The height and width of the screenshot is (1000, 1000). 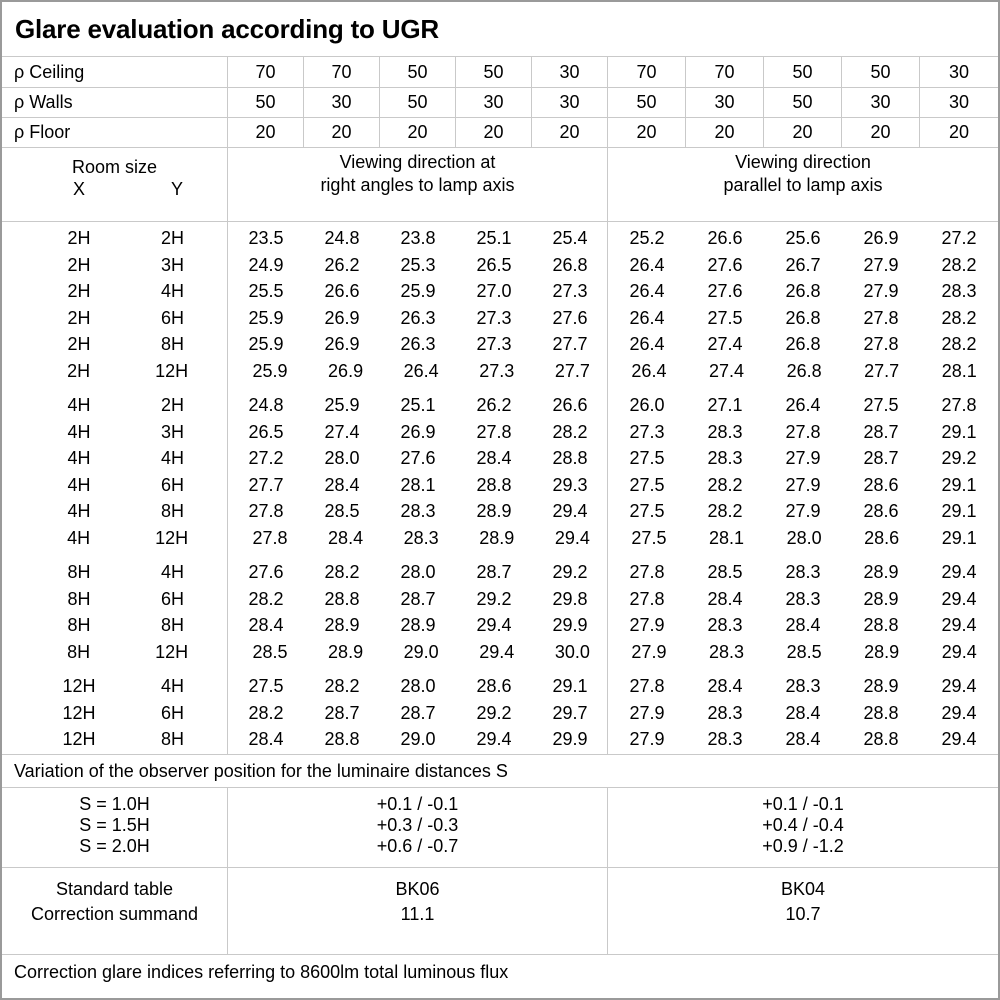 I want to click on x-axis-label: X, so click(x=78, y=189).